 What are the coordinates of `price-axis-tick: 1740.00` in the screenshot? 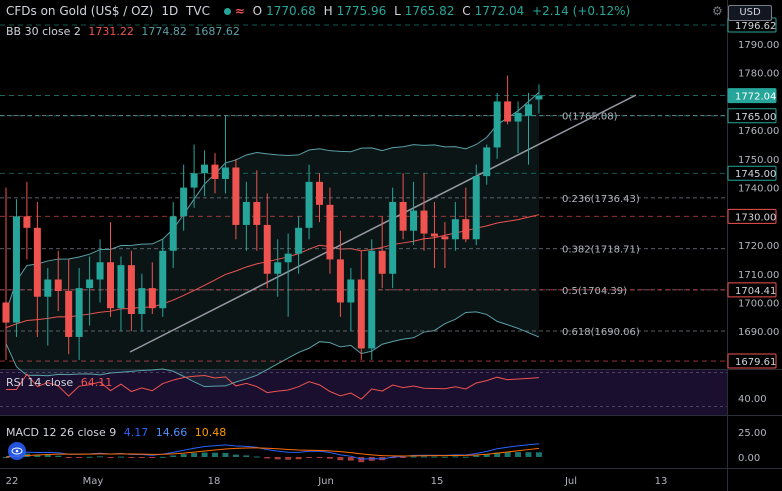 It's located at (758, 189).